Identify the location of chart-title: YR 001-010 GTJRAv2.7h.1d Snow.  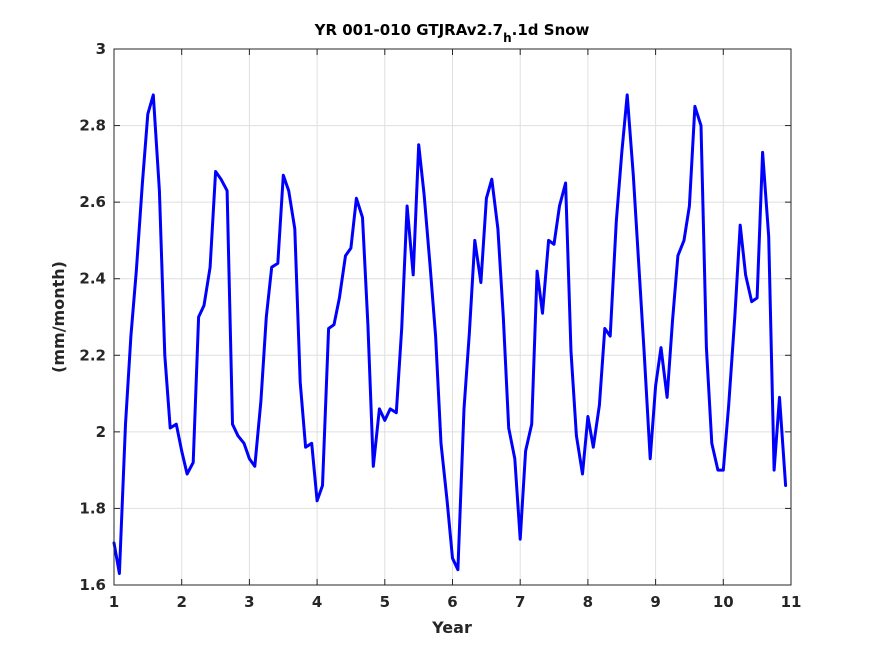
(452, 33).